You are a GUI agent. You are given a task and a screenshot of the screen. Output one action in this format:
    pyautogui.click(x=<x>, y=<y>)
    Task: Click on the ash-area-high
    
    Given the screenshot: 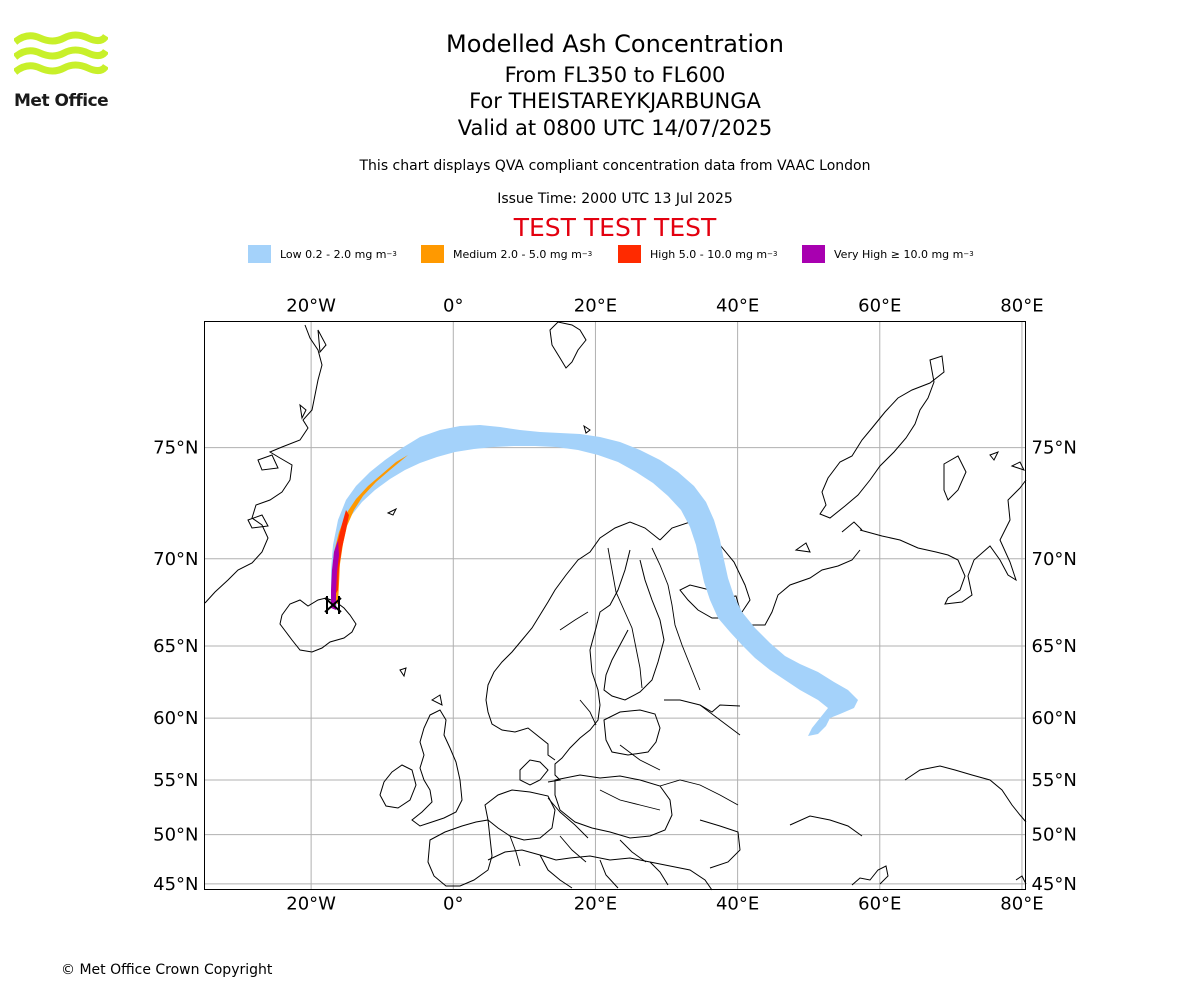 What is the action you would take?
    pyautogui.click(x=341, y=554)
    